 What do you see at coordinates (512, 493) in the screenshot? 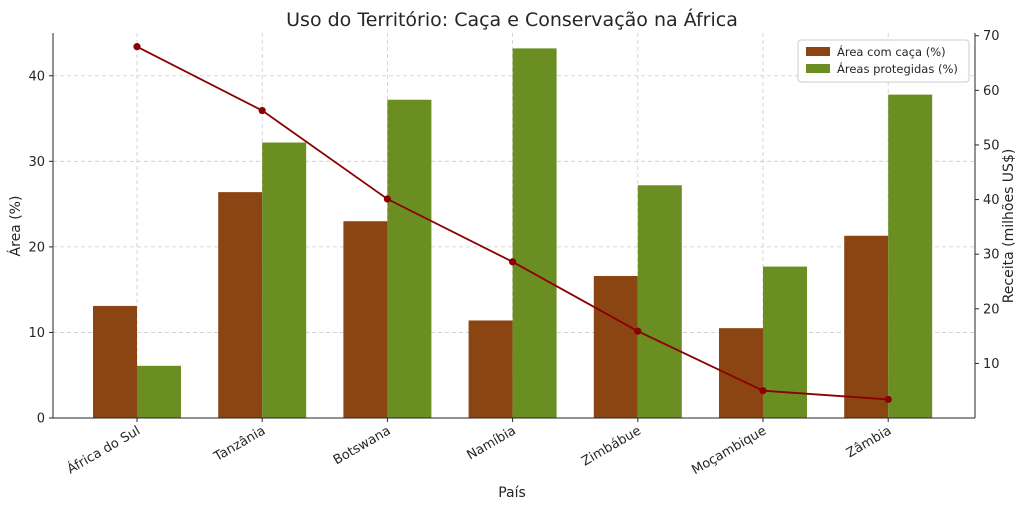
I see `x-axis-label: País` at bounding box center [512, 493].